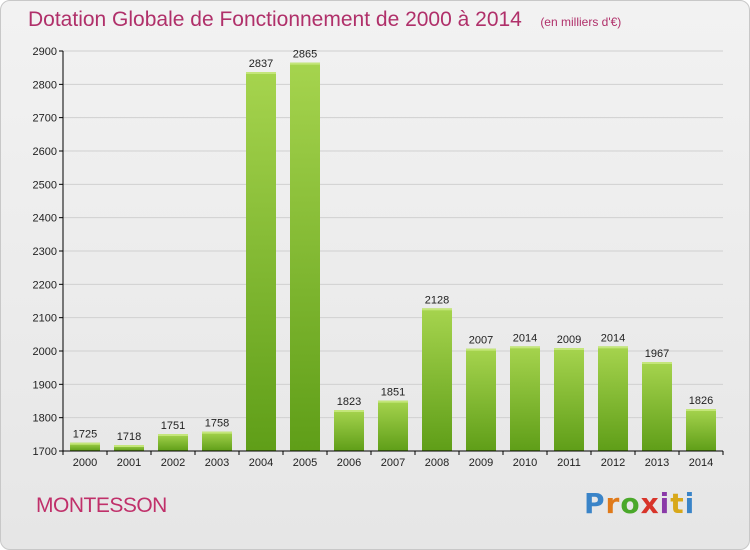  Describe the element at coordinates (657, 354) in the screenshot. I see `data-label-2013: 1967` at that location.